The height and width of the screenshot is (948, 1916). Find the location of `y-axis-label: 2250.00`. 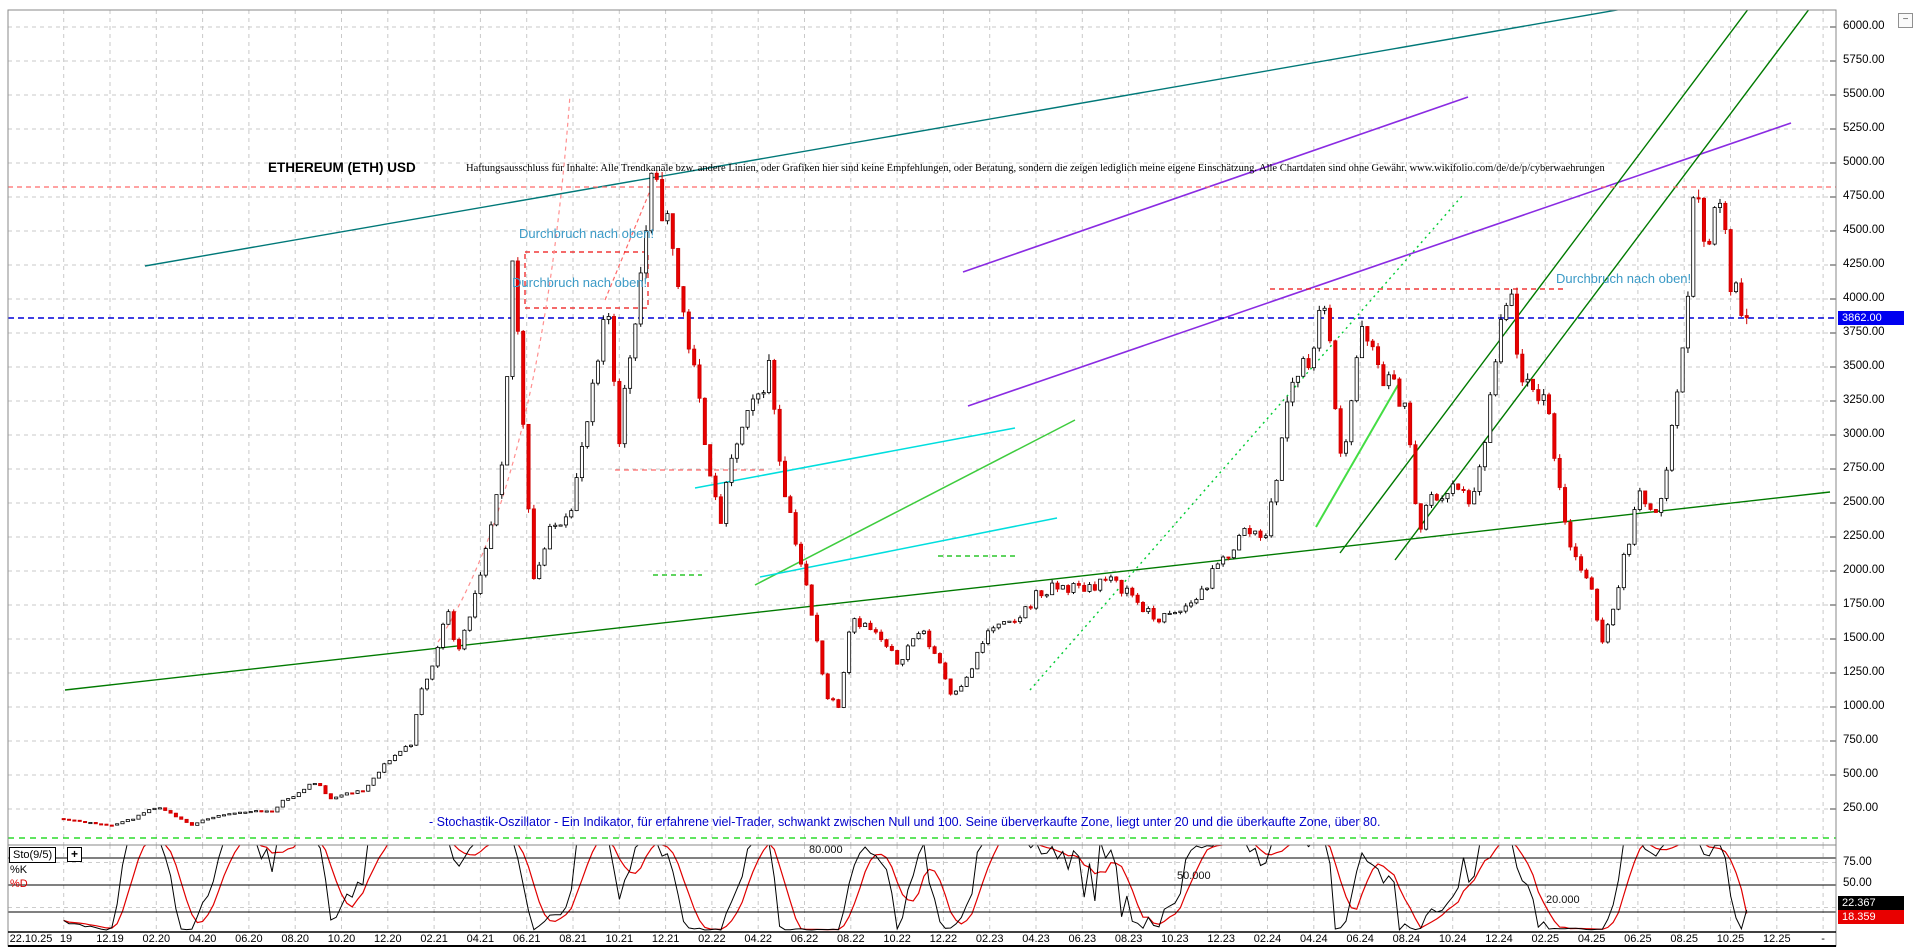

y-axis-label: 2250.00 is located at coordinates (1864, 536).